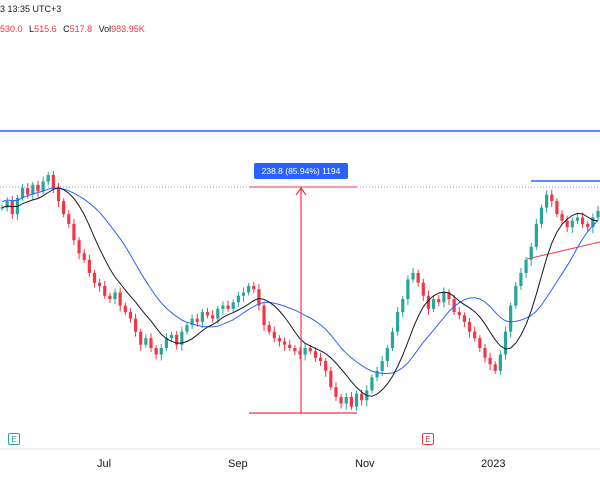 Image resolution: width=600 pixels, height=503 pixels. I want to click on measure-tool, so click(303, 300).